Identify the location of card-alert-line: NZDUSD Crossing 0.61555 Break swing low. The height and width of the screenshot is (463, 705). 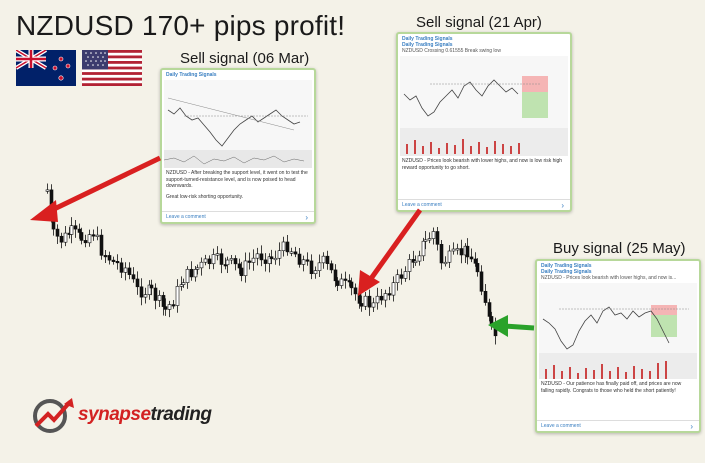
(451, 51).